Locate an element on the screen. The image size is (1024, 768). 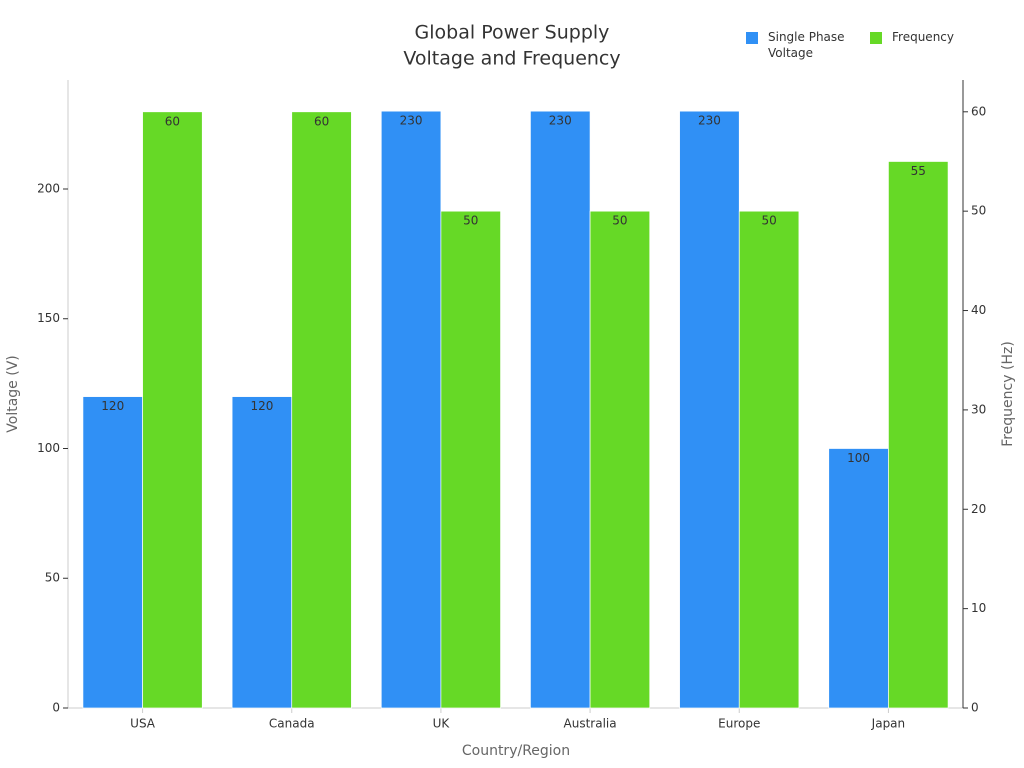
x-tick-label: Australia is located at coordinates (590, 724).